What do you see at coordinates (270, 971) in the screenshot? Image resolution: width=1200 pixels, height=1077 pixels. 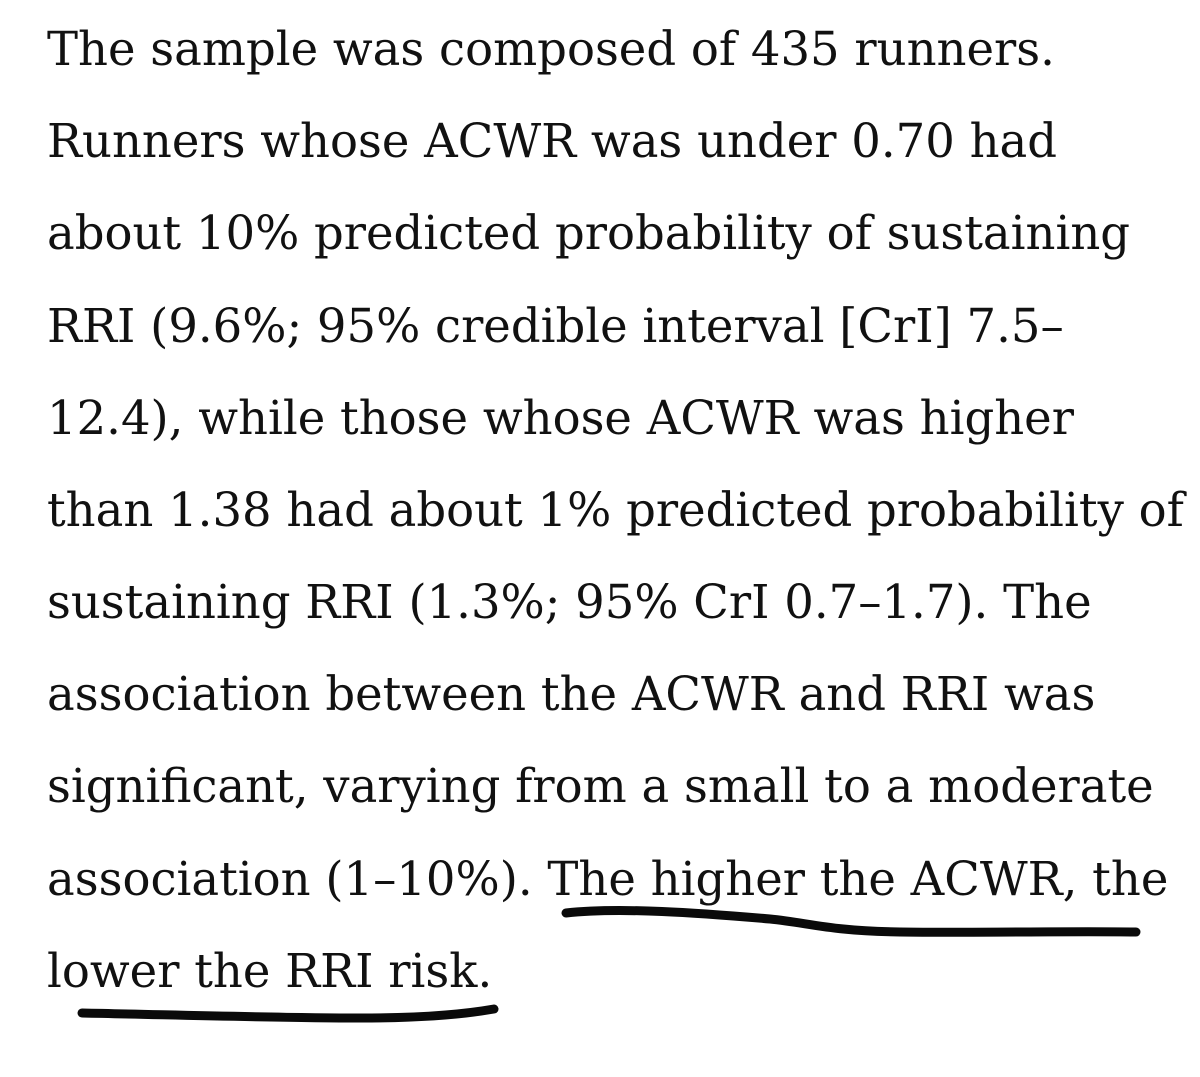 I see `paragraph-line-11: lower the RRI risk.` at bounding box center [270, 971].